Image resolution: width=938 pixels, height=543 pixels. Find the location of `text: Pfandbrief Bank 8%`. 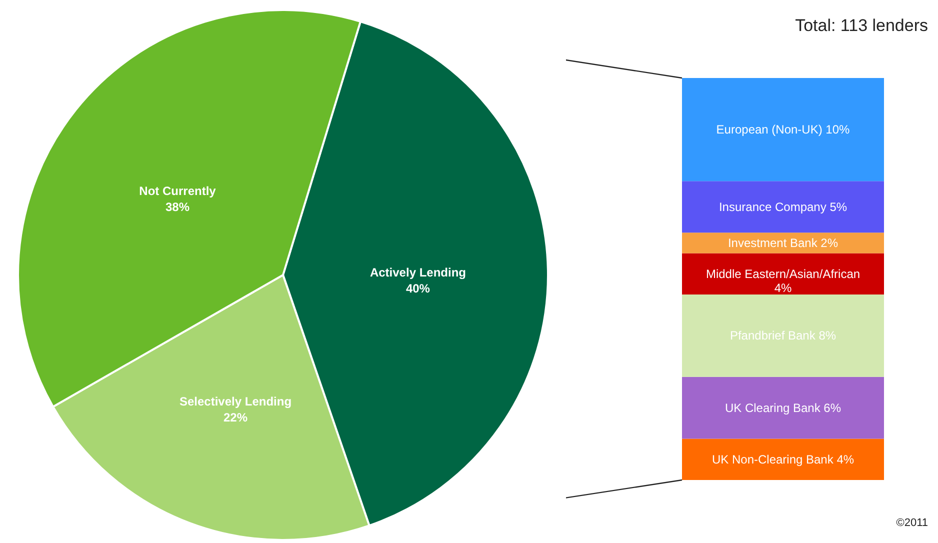

text: Pfandbrief Bank 8% is located at coordinates (783, 335).